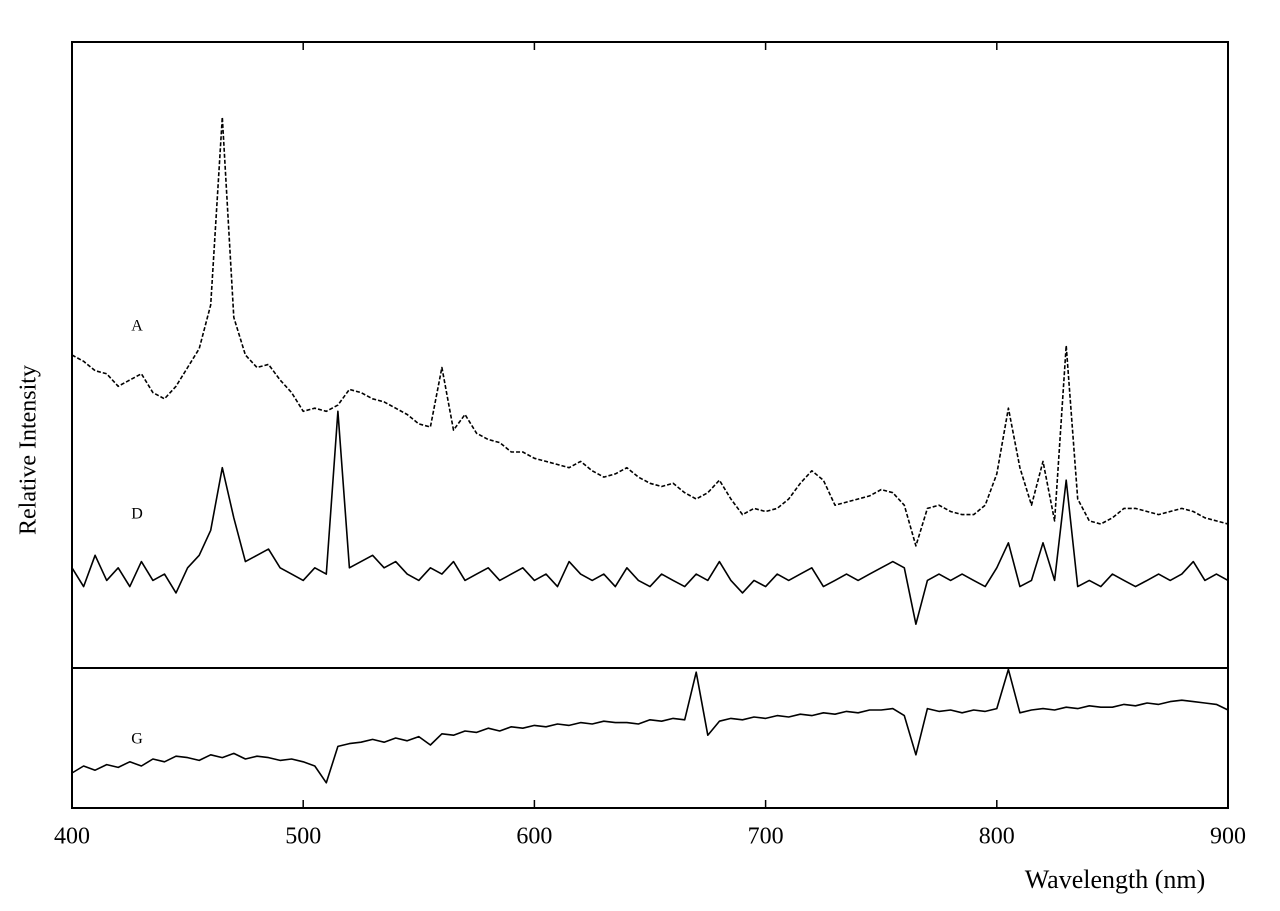 The image size is (1280, 911). I want to click on x-tick-label: 400, so click(72, 837).